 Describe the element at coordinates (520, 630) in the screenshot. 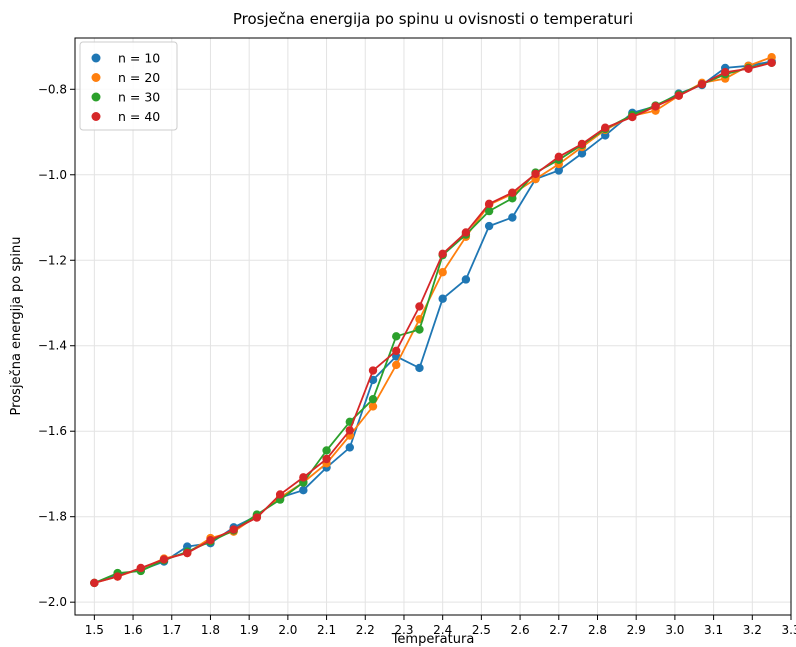

I see `x-tick-label: 2.6` at that location.